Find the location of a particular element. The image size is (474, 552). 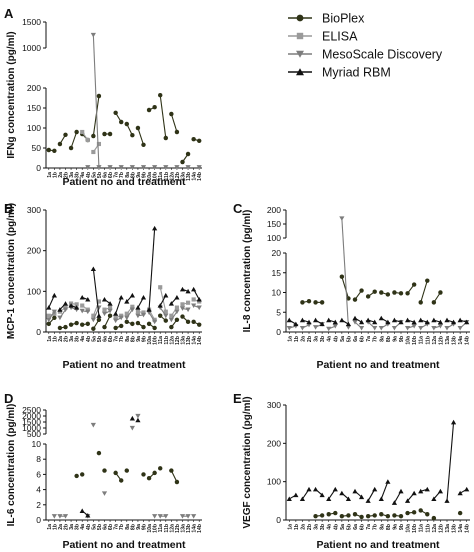

panel-e-x-tick-label: 8b is located at coordinates (389, 527).